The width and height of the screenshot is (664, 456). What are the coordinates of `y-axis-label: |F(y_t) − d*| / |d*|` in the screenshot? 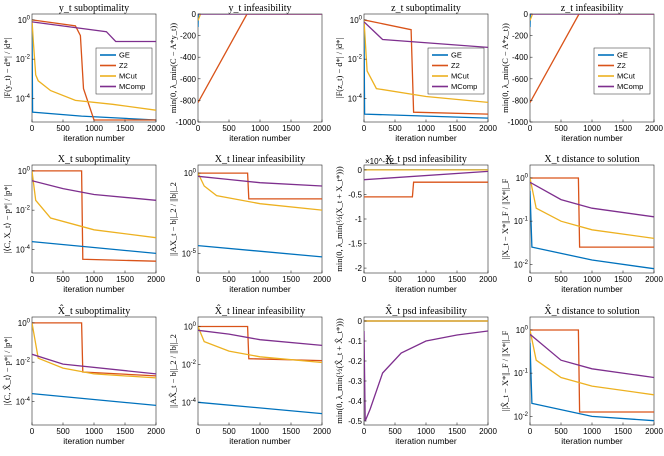 It's located at (7, 67).